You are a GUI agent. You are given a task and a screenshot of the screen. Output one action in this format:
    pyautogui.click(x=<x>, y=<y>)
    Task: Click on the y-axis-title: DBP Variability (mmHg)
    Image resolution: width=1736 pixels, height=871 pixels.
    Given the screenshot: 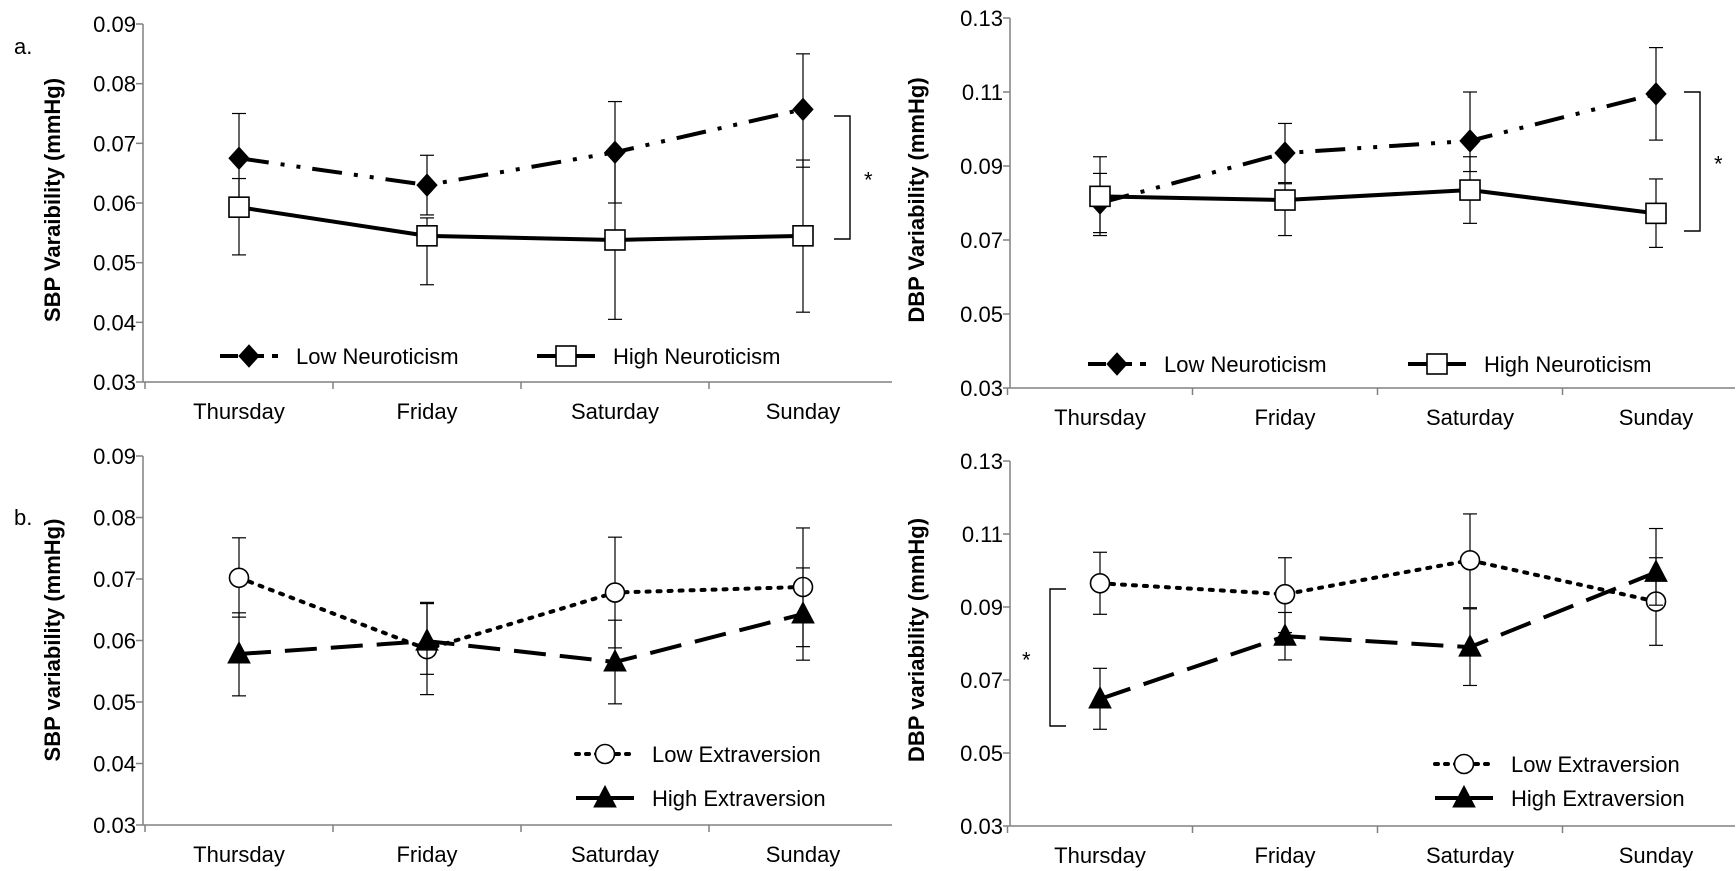 What is the action you would take?
    pyautogui.click(x=916, y=199)
    